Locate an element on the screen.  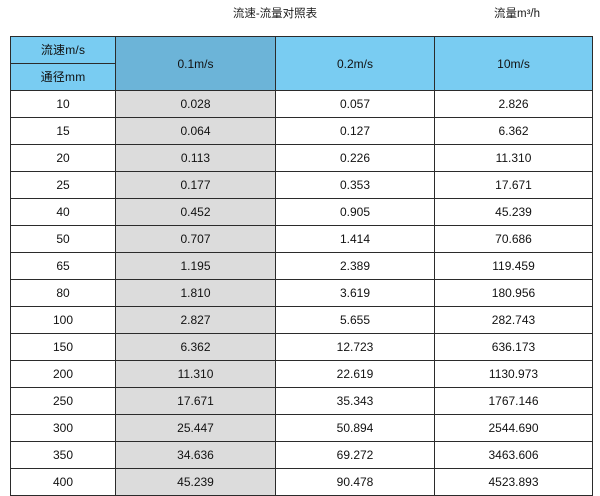
cell-flow-rate: 0.452 is located at coordinates (195, 212).